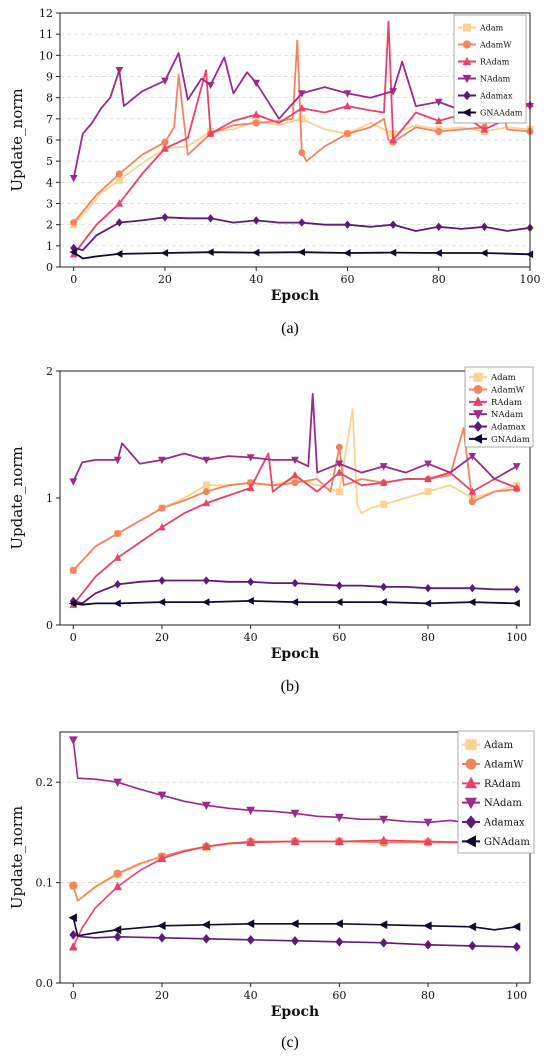 Image resolution: width=550 pixels, height=1064 pixels. I want to click on legend-label: NAdam, so click(503, 803).